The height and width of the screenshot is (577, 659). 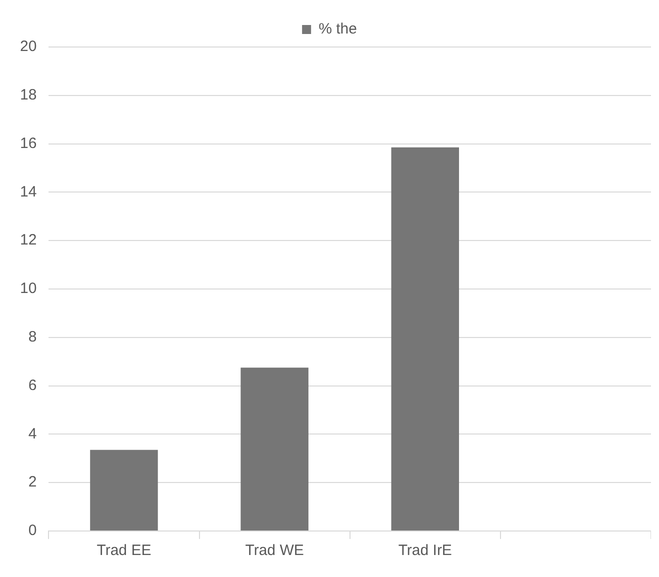 I want to click on y-tick-label: 14, so click(x=28, y=191).